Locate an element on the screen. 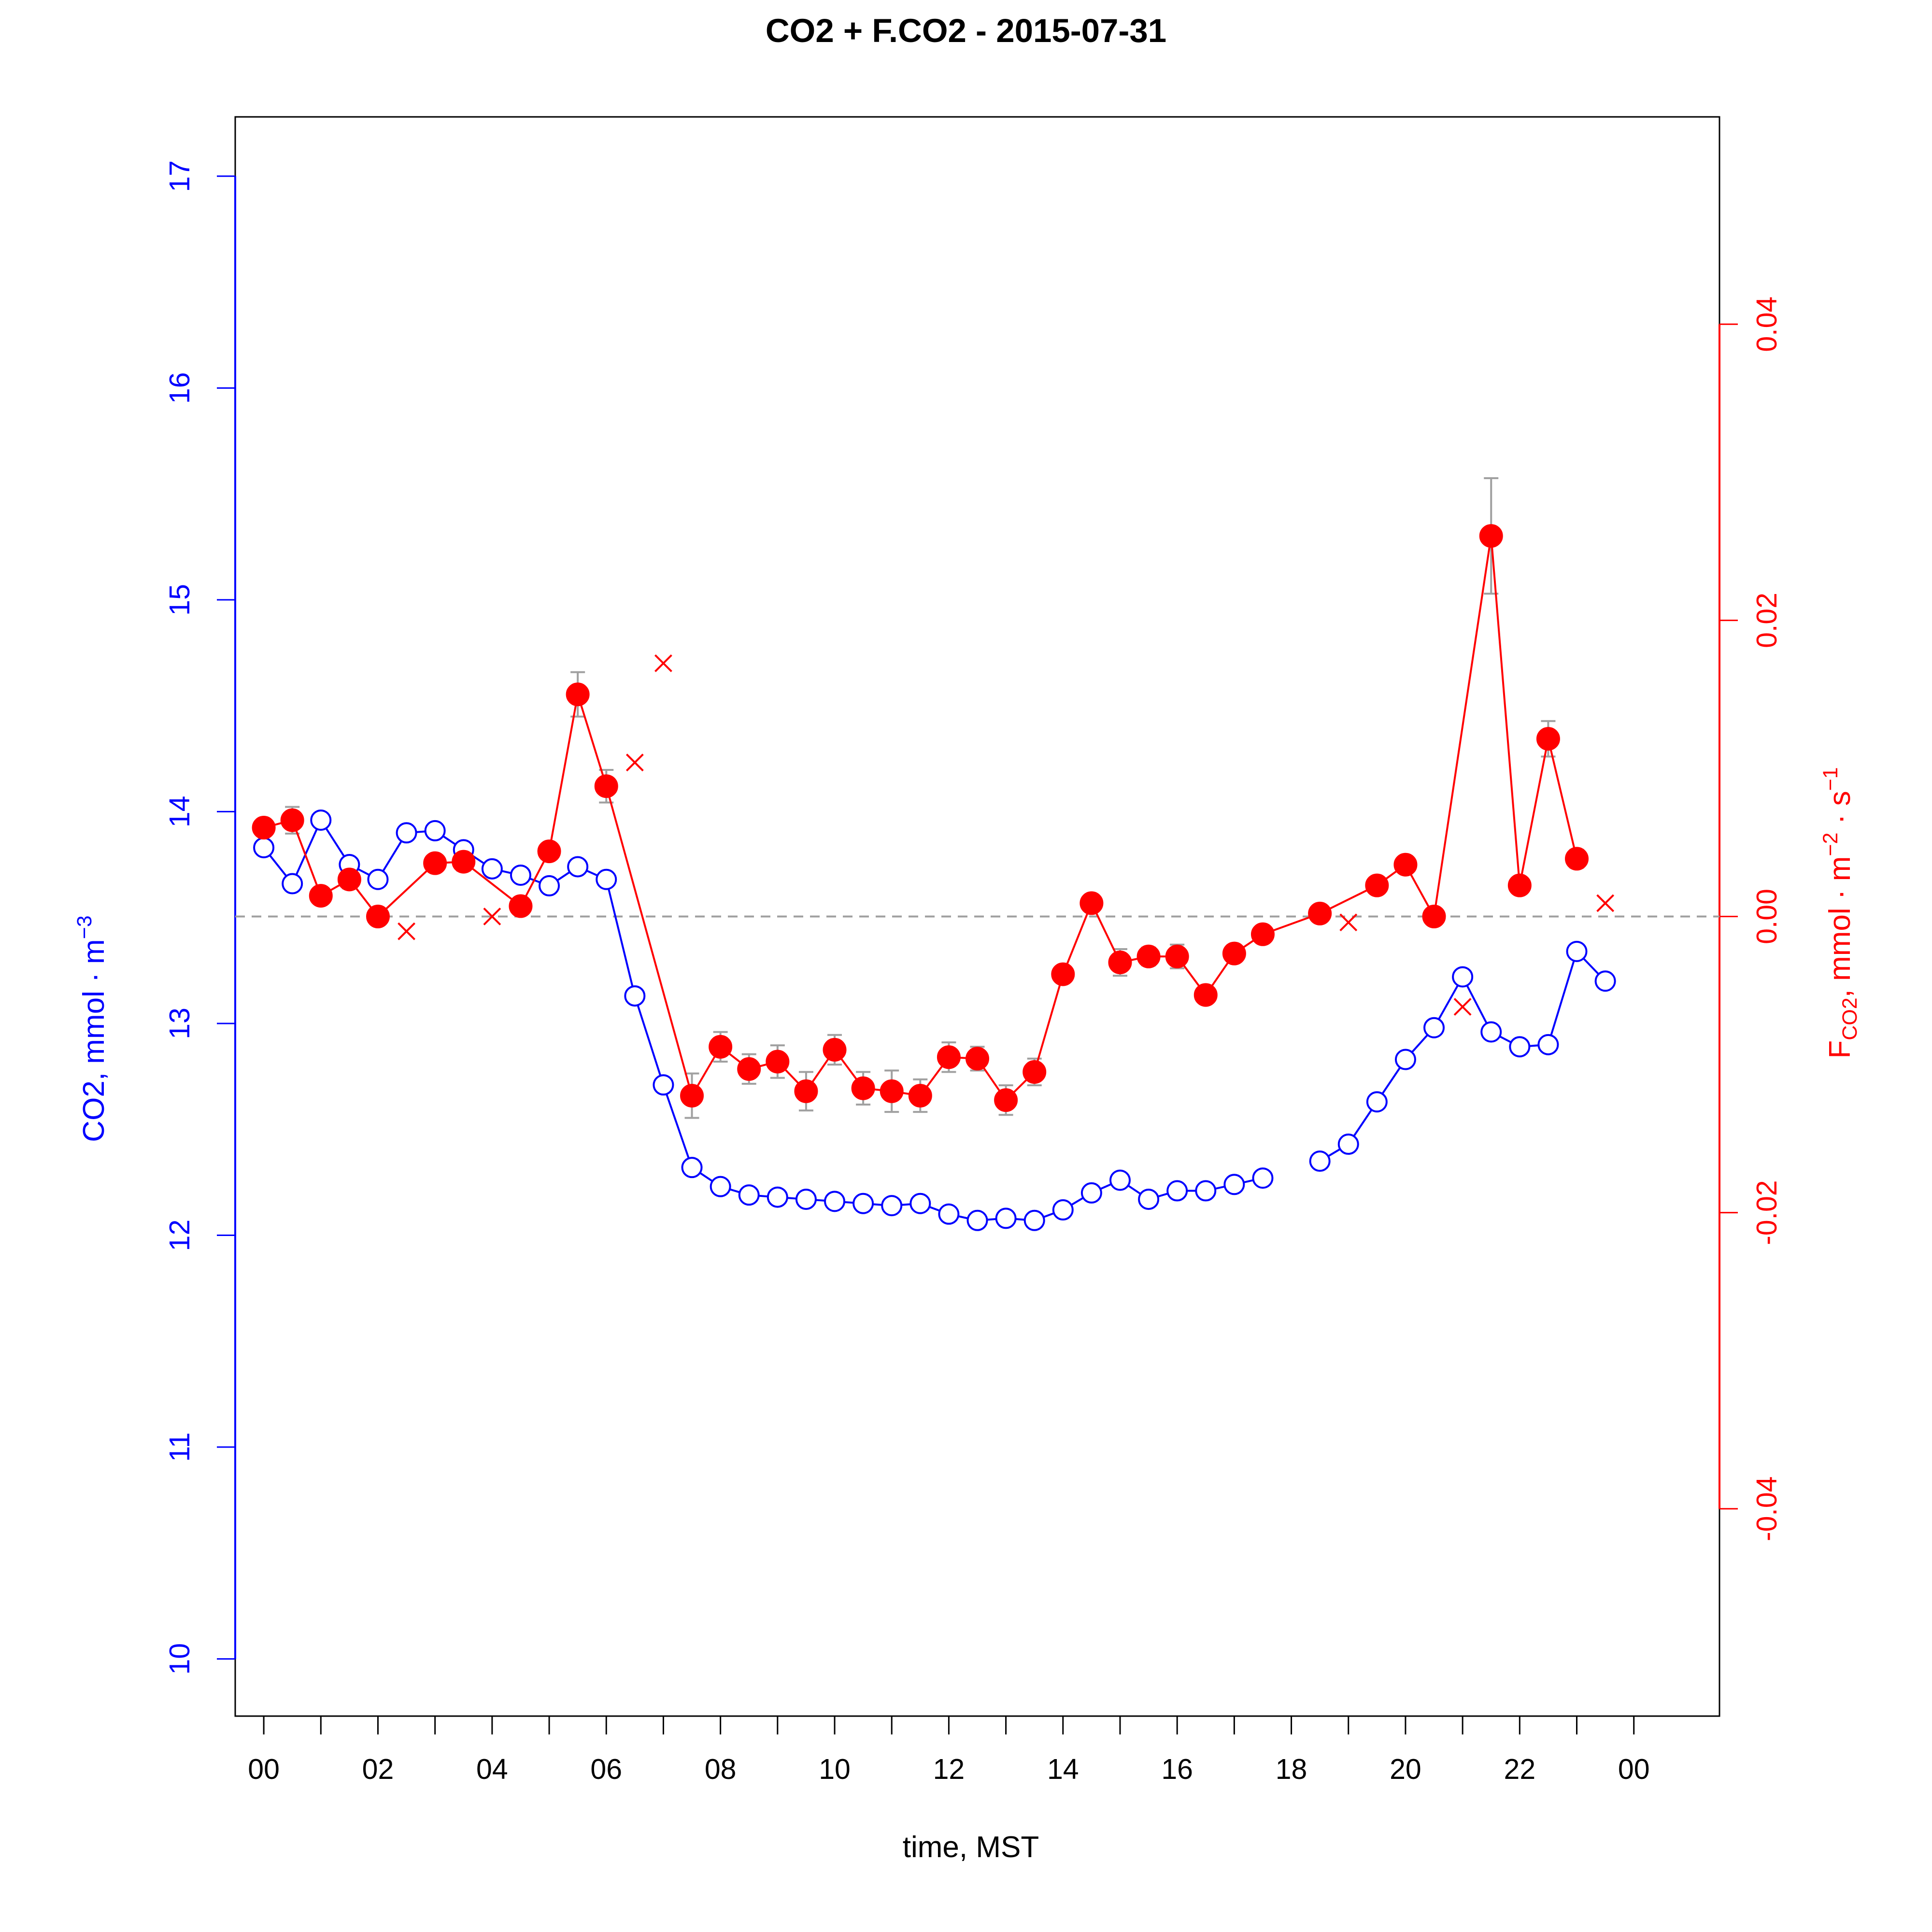  chart-title: CO2 + F.CO2 - 2015-07-31 is located at coordinates (966, 30).